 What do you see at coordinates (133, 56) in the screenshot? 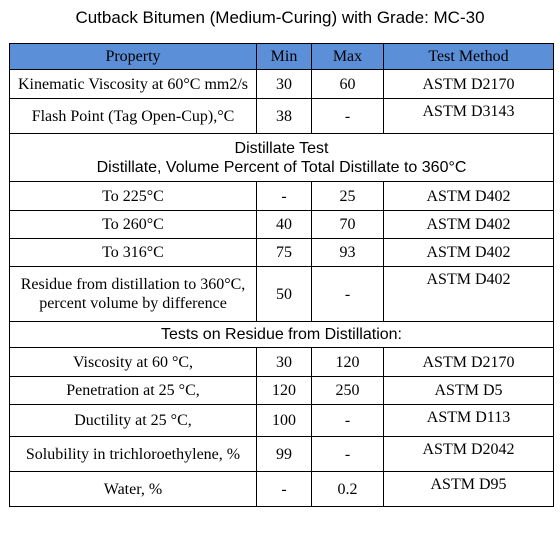
I see `header-property: Property` at bounding box center [133, 56].